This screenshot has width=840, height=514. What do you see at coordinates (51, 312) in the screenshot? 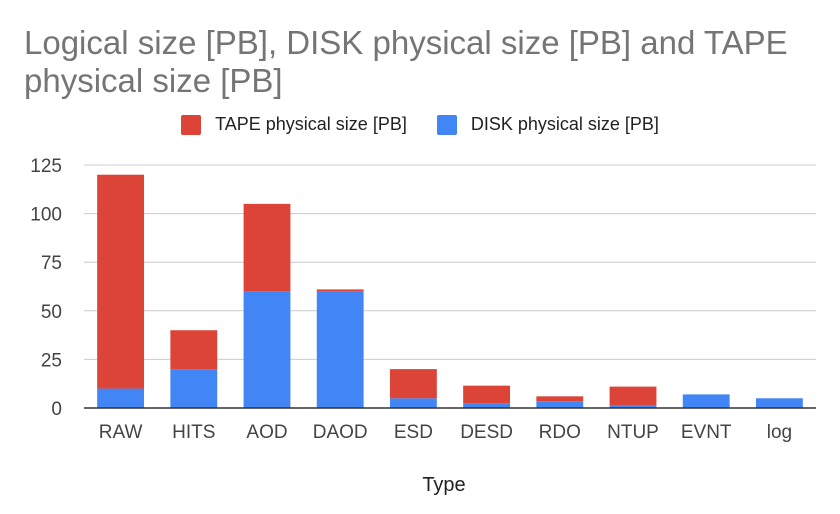
I see `y-tick-label: 50` at bounding box center [51, 312].